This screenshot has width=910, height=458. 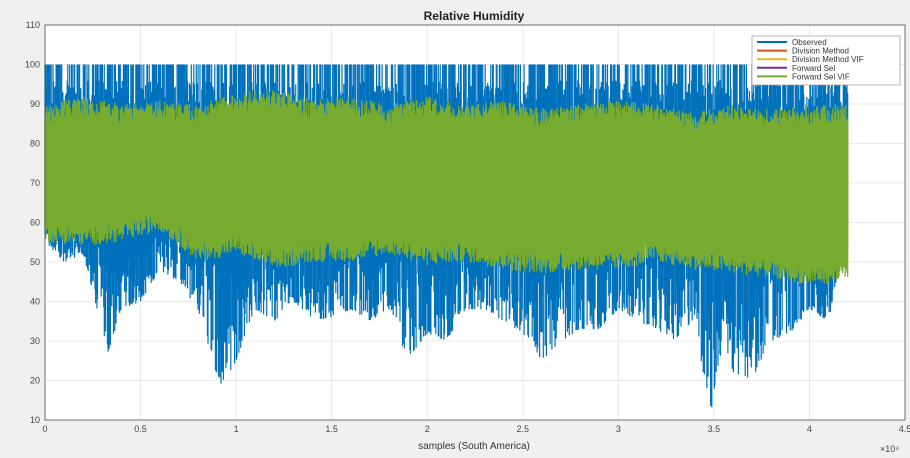 I want to click on y-tick-label: 100, so click(x=32, y=65).